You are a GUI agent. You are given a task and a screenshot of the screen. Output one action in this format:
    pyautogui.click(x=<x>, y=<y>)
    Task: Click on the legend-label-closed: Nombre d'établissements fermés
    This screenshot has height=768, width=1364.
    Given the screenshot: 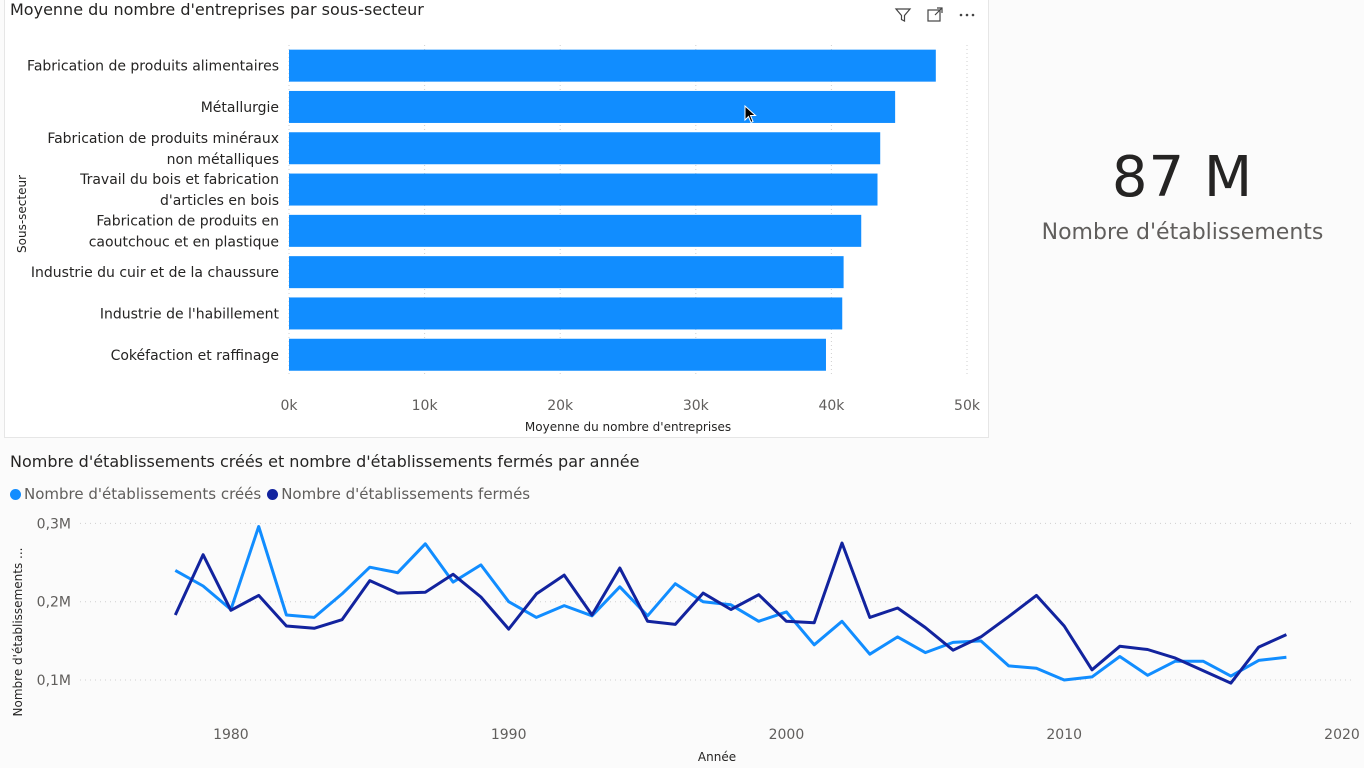 What is the action you would take?
    pyautogui.click(x=406, y=494)
    